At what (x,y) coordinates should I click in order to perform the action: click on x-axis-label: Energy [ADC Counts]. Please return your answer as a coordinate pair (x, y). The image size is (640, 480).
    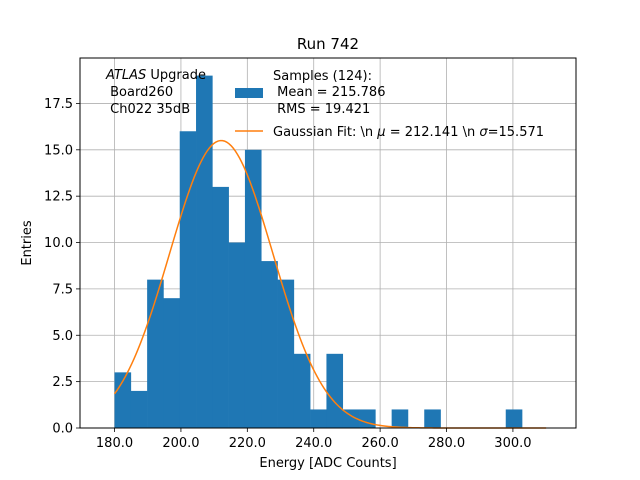
    Looking at the image, I should click on (327, 463).